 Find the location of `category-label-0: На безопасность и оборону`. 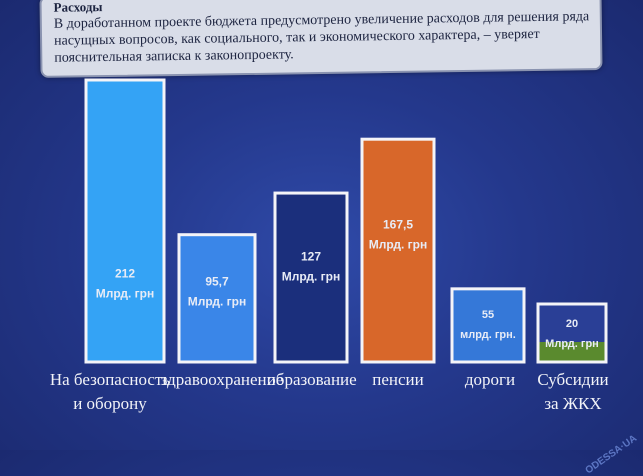

category-label-0: На безопасность и оборону is located at coordinates (110, 391).